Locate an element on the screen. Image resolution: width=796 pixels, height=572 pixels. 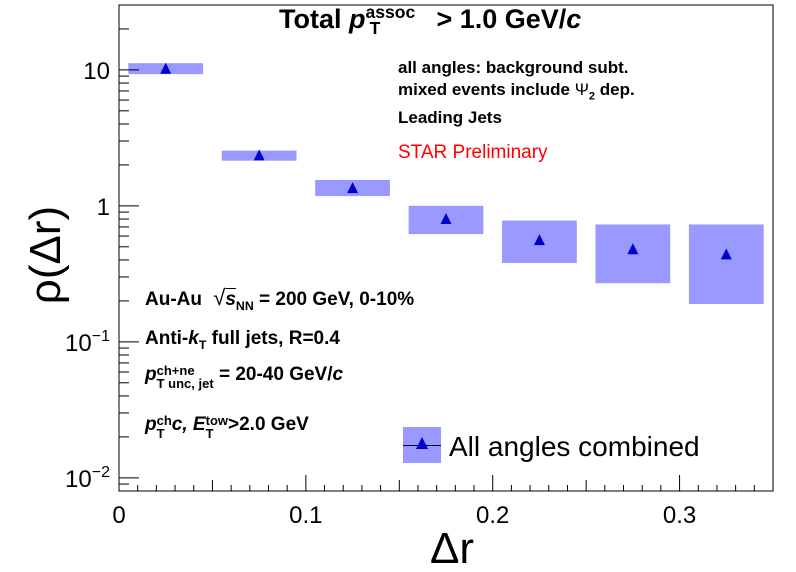
annotation-line1: all angles: background subt. is located at coordinates (513, 67).